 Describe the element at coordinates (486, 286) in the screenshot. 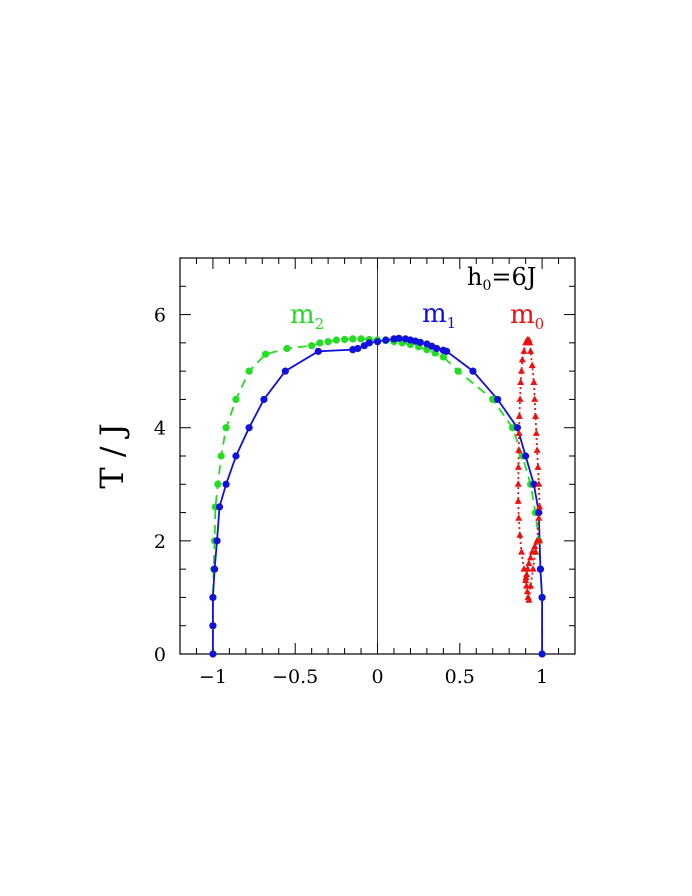

I see `annotation-sub: 0` at that location.